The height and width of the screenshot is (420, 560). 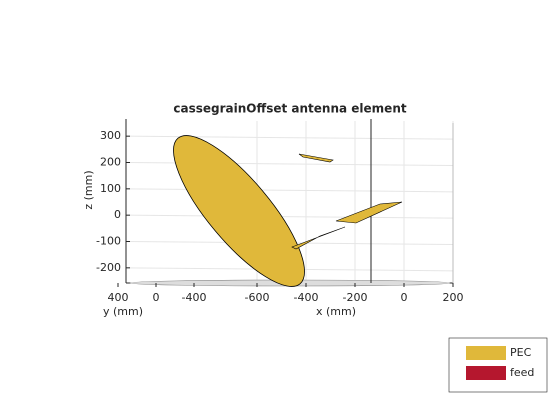 What do you see at coordinates (239, 211) in the screenshot?
I see `main-reflector` at bounding box center [239, 211].